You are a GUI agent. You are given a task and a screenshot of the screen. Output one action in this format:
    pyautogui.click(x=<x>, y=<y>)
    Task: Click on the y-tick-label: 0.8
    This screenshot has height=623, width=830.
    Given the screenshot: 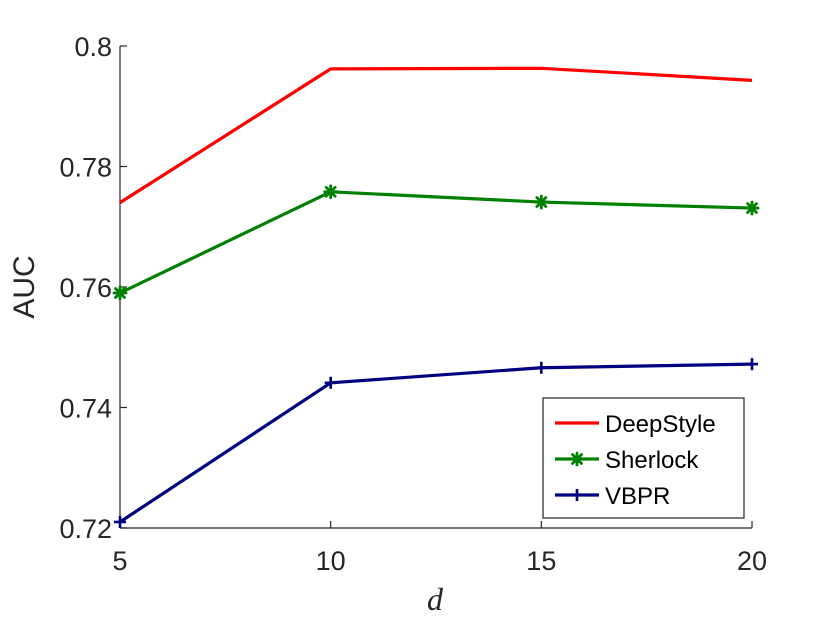 What is the action you would take?
    pyautogui.click(x=93, y=47)
    